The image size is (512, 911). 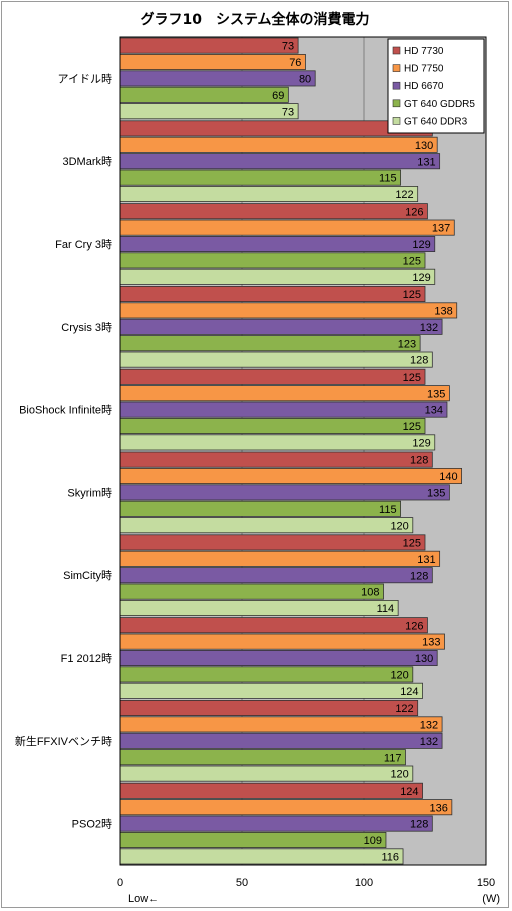 What do you see at coordinates (431, 643) in the screenshot?
I see `data-label: 133` at bounding box center [431, 643].